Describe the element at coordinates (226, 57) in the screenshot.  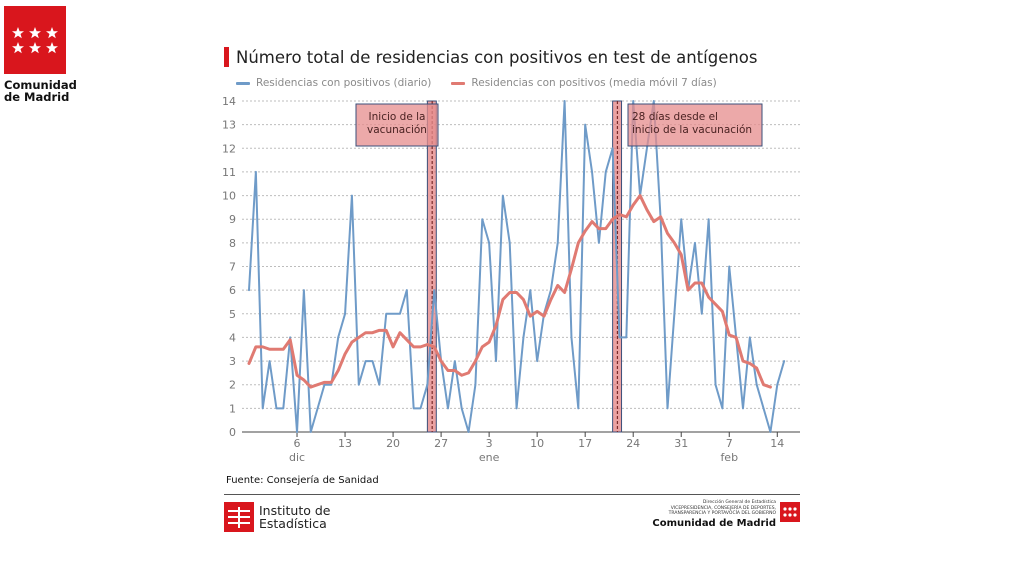
I see `title-accent-bar` at that location.